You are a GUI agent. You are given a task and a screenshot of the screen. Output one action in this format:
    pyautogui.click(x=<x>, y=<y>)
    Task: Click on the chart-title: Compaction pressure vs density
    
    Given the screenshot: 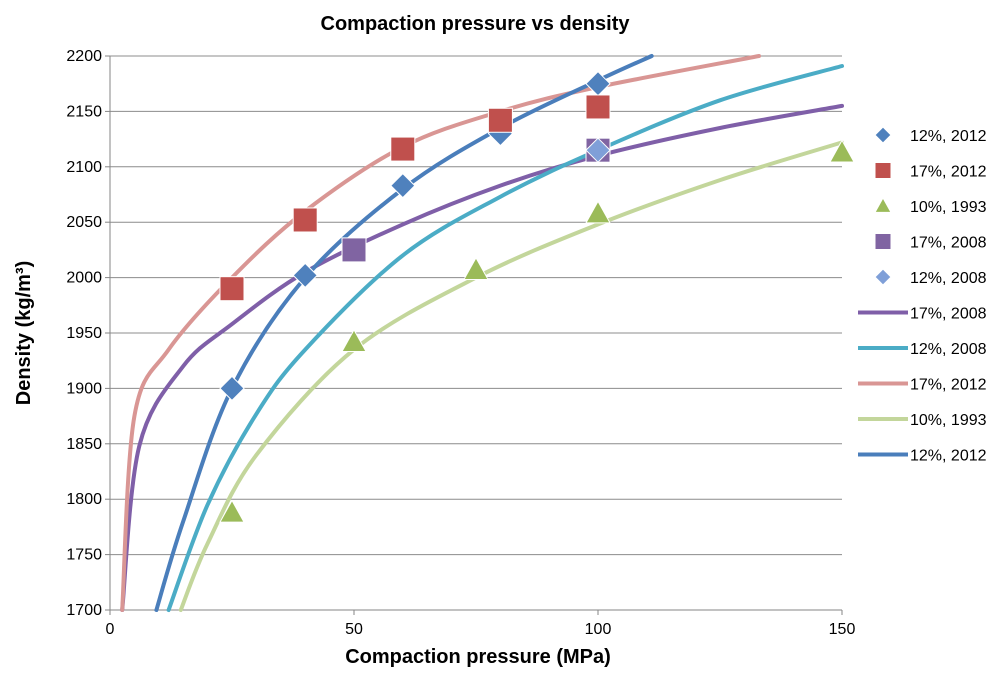 What is the action you would take?
    pyautogui.click(x=476, y=24)
    